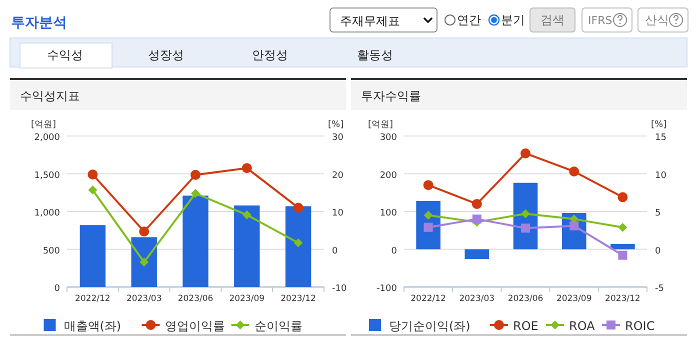 The width and height of the screenshot is (697, 342). What do you see at coordinates (47, 138) in the screenshot?
I see `y-tick-label: 2,000` at bounding box center [47, 138].